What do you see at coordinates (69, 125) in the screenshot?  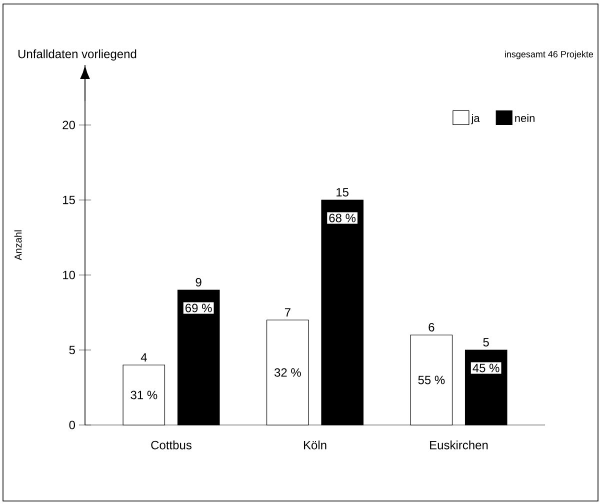 I see `y-tick-label: 20` at bounding box center [69, 125].